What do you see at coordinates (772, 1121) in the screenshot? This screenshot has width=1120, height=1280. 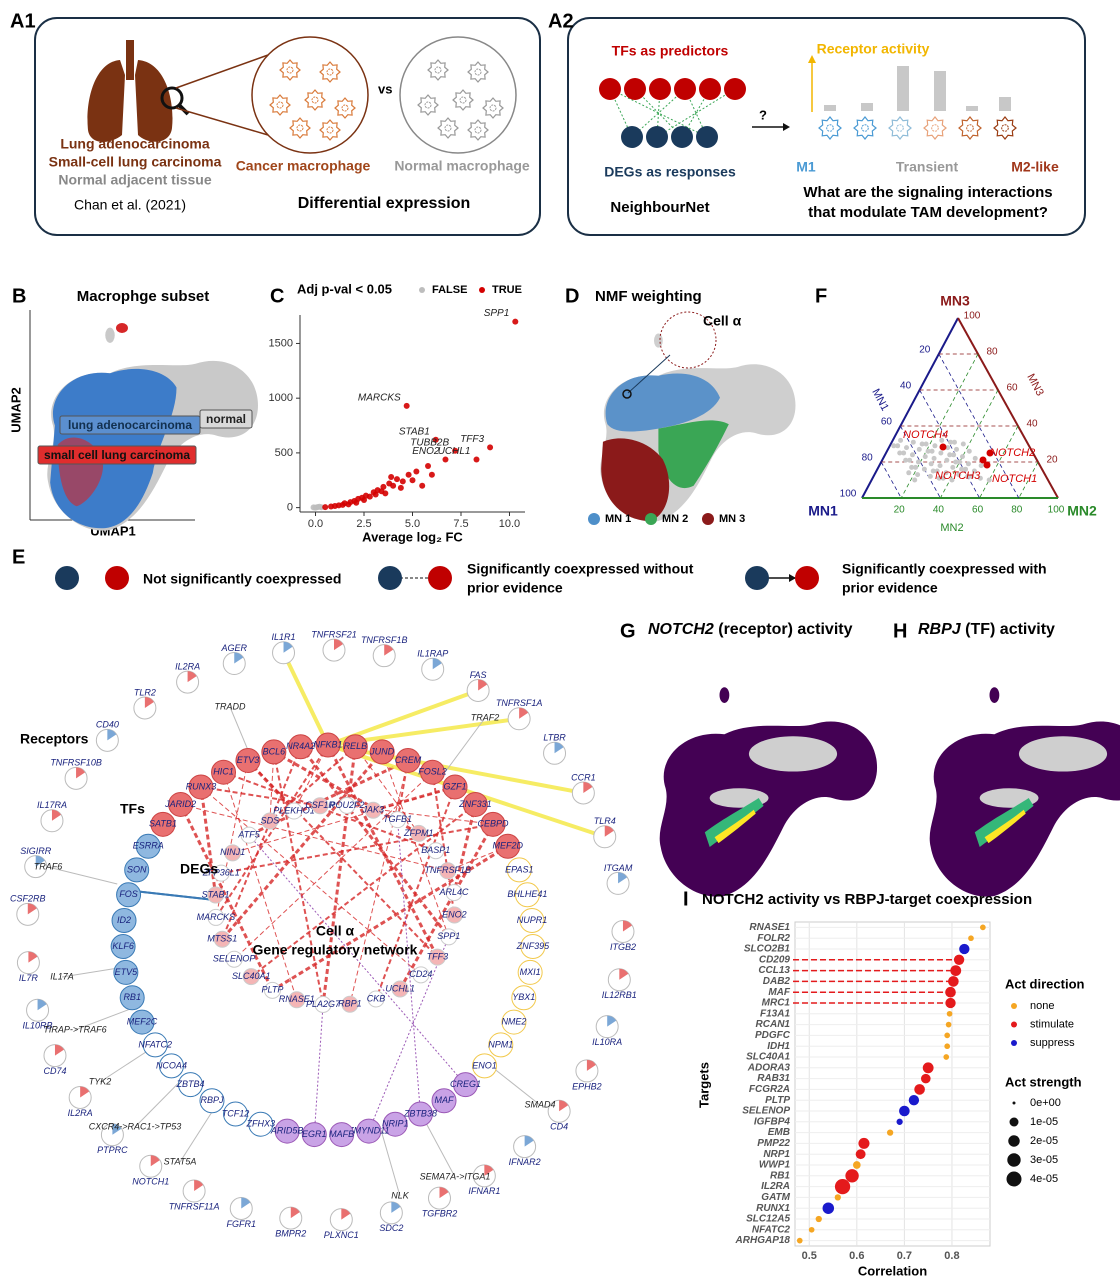 I see `y-tick-label: IGFBP4` at bounding box center [772, 1121].